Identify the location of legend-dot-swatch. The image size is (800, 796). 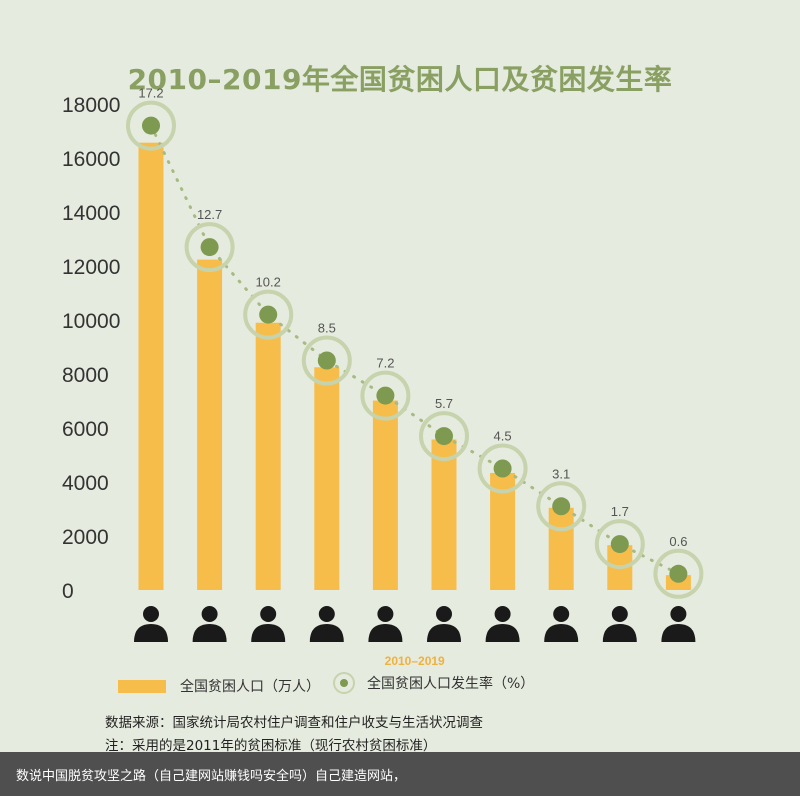
(344, 683).